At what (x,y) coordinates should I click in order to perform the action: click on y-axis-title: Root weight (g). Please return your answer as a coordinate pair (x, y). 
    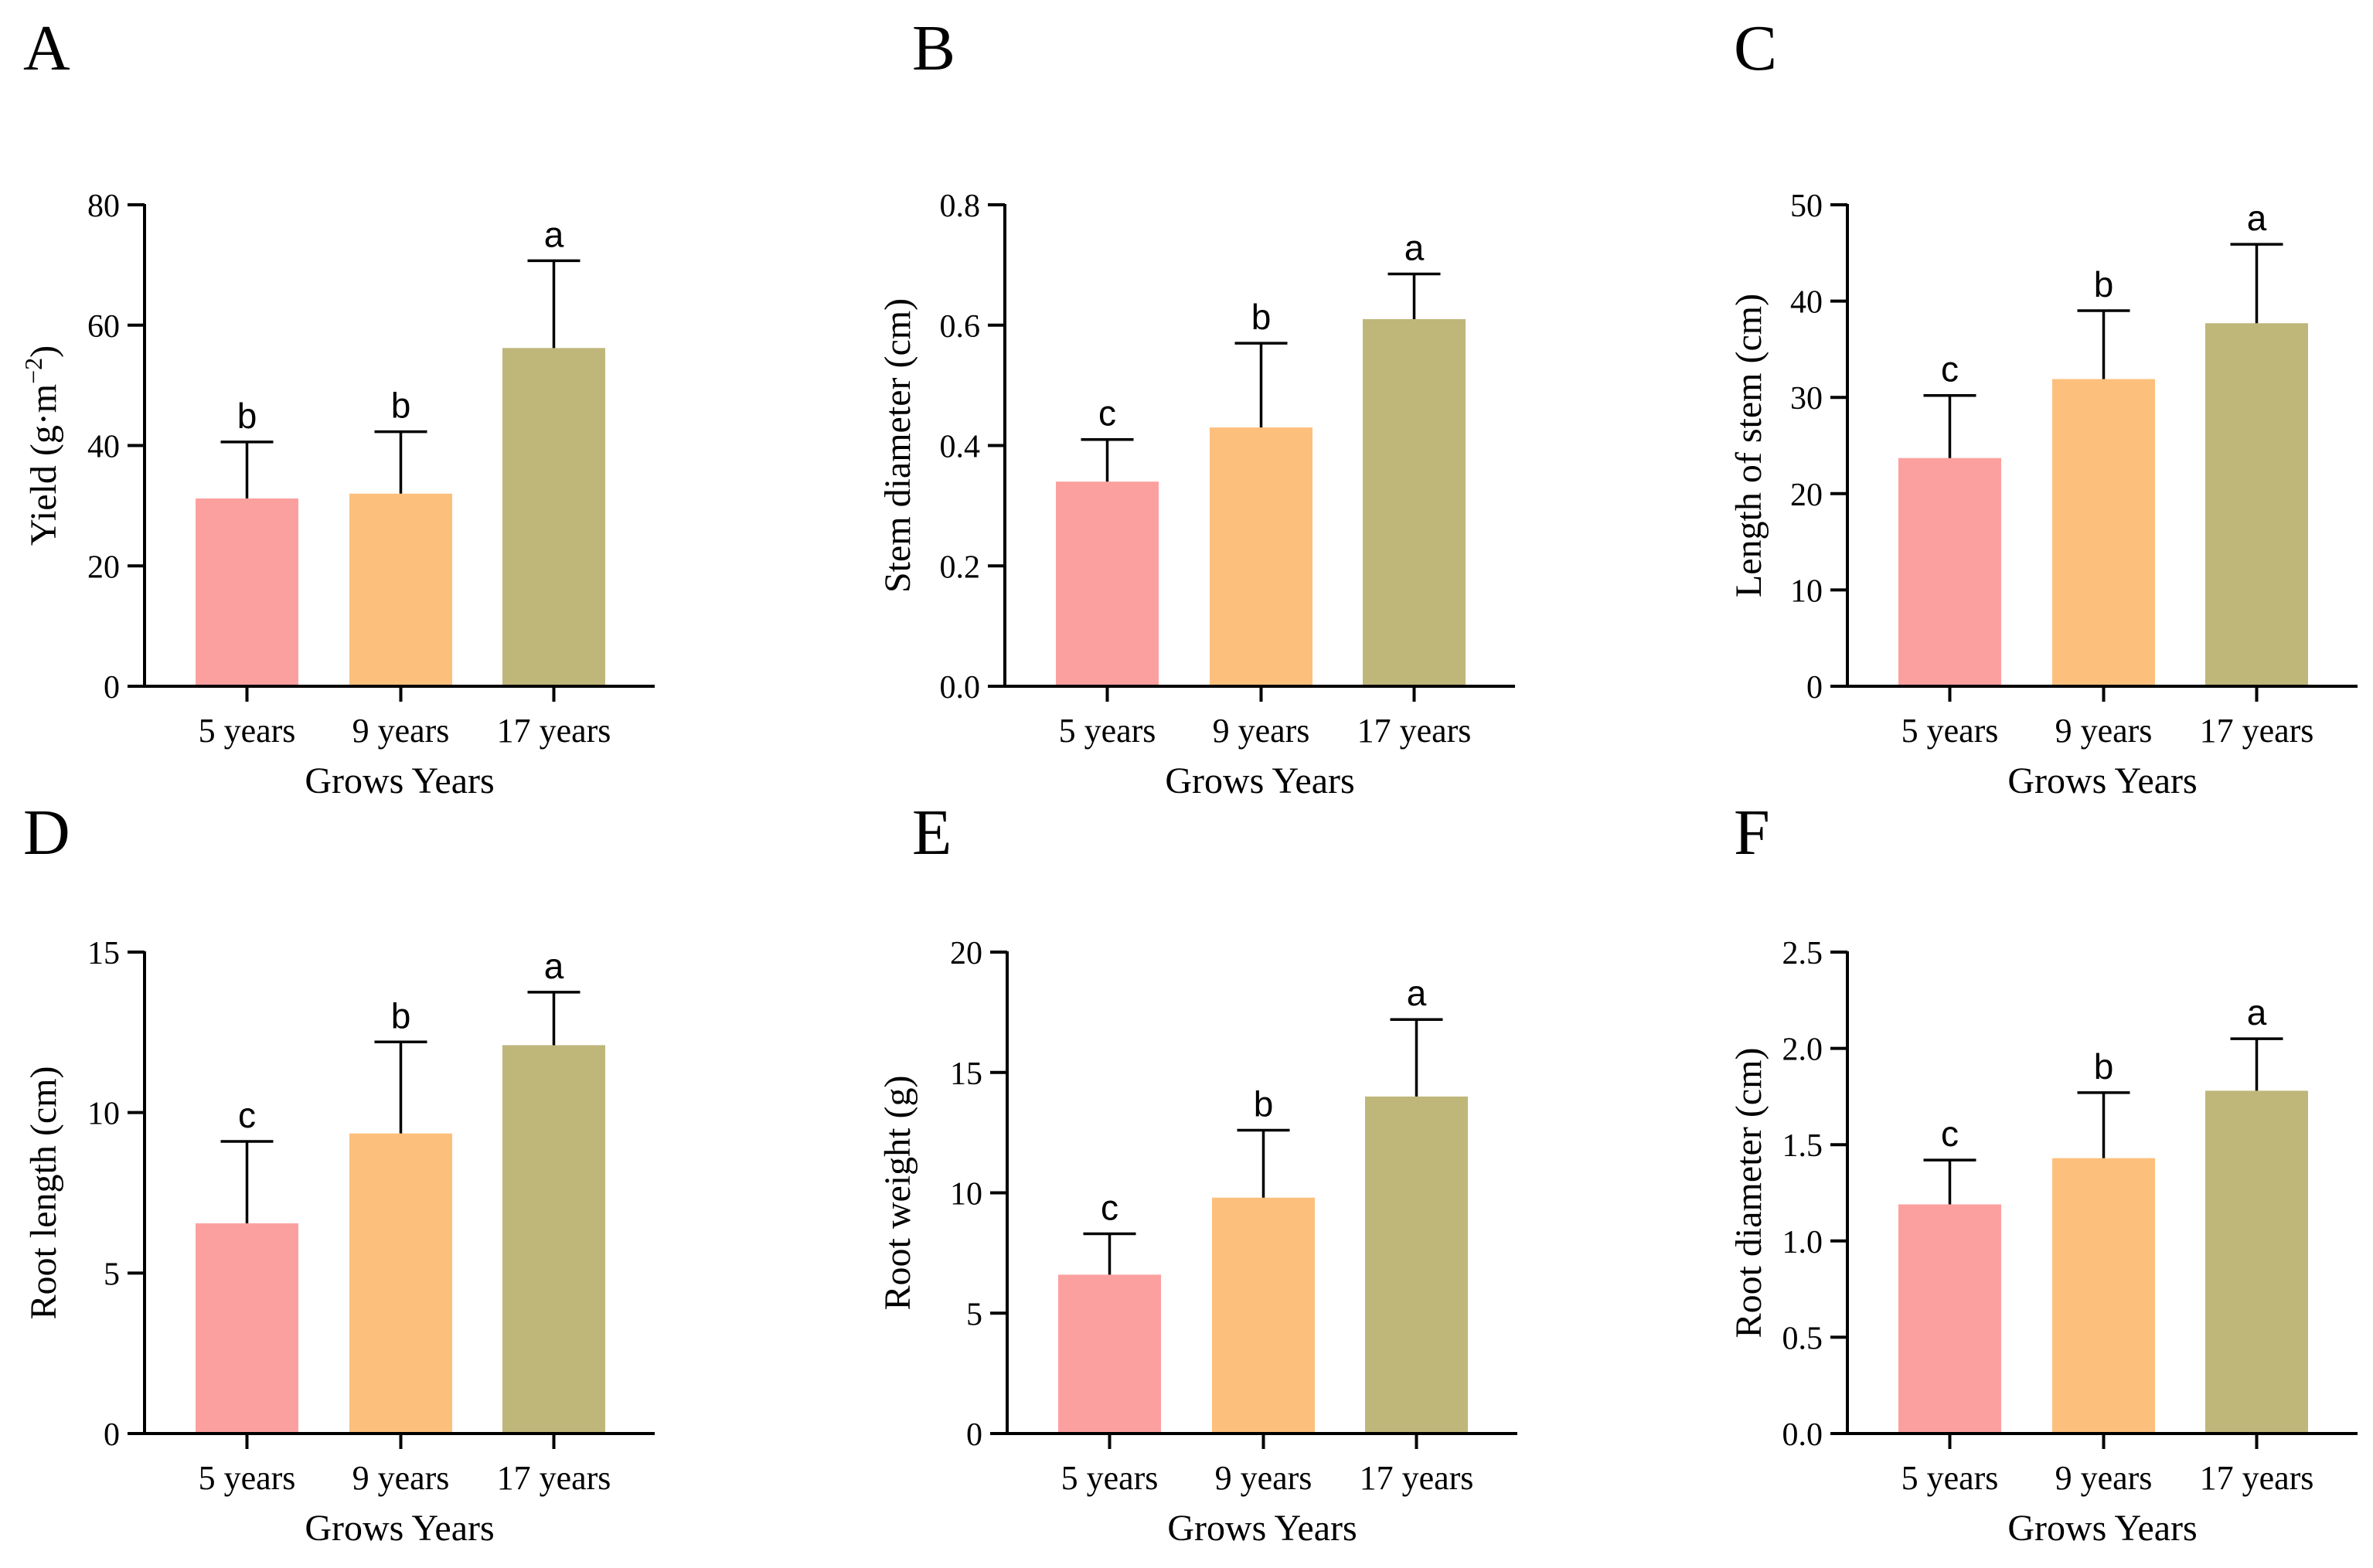
    Looking at the image, I should click on (897, 1193).